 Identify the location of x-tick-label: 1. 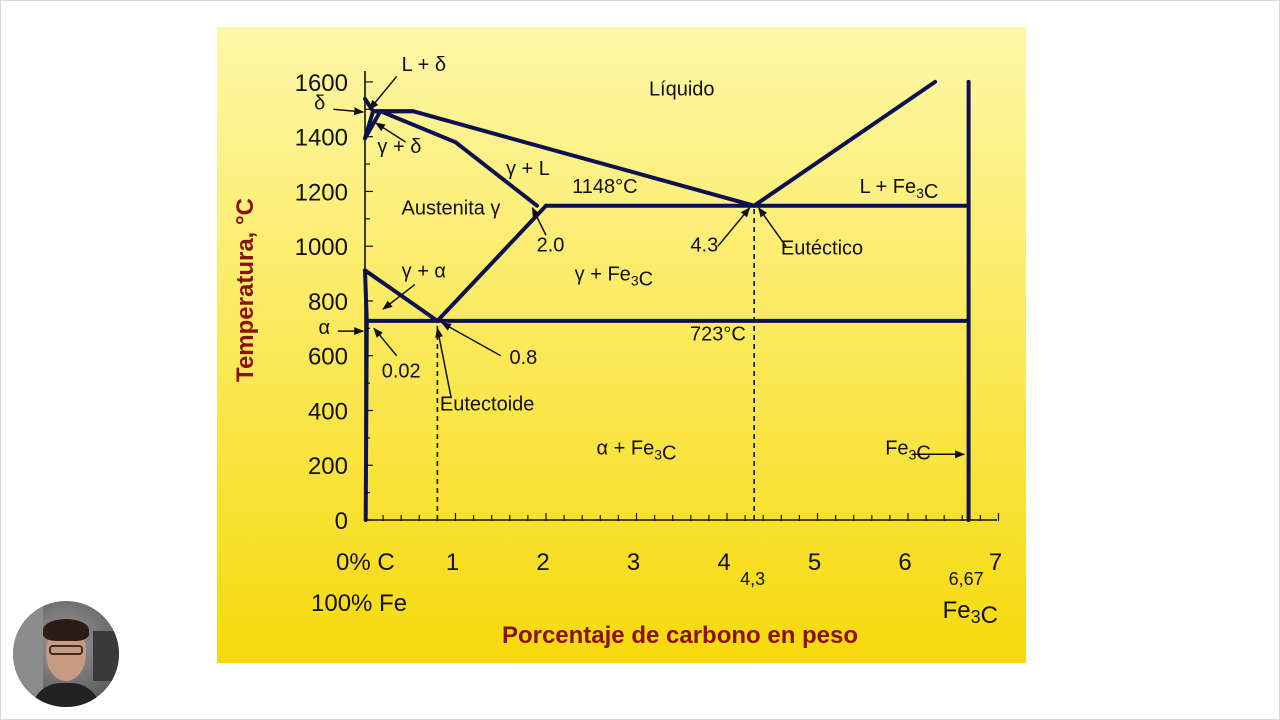
(452, 562).